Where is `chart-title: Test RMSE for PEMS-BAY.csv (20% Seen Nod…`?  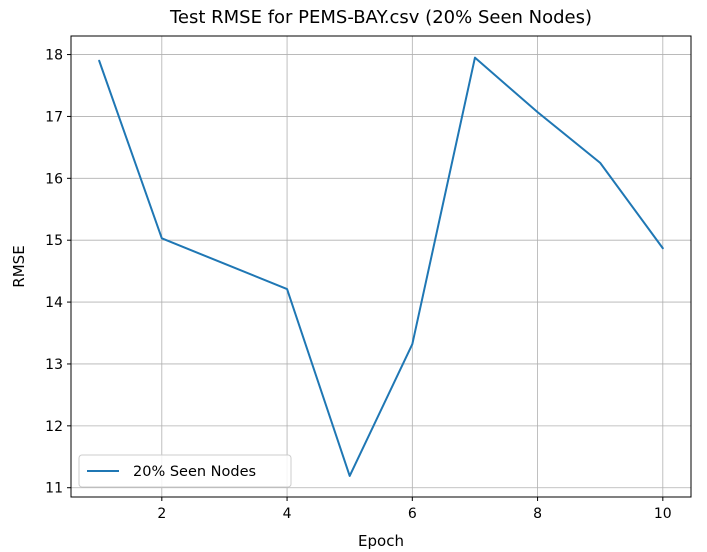
chart-title: Test RMSE for PEMS-BAY.csv (20% Seen Nod… is located at coordinates (380, 17).